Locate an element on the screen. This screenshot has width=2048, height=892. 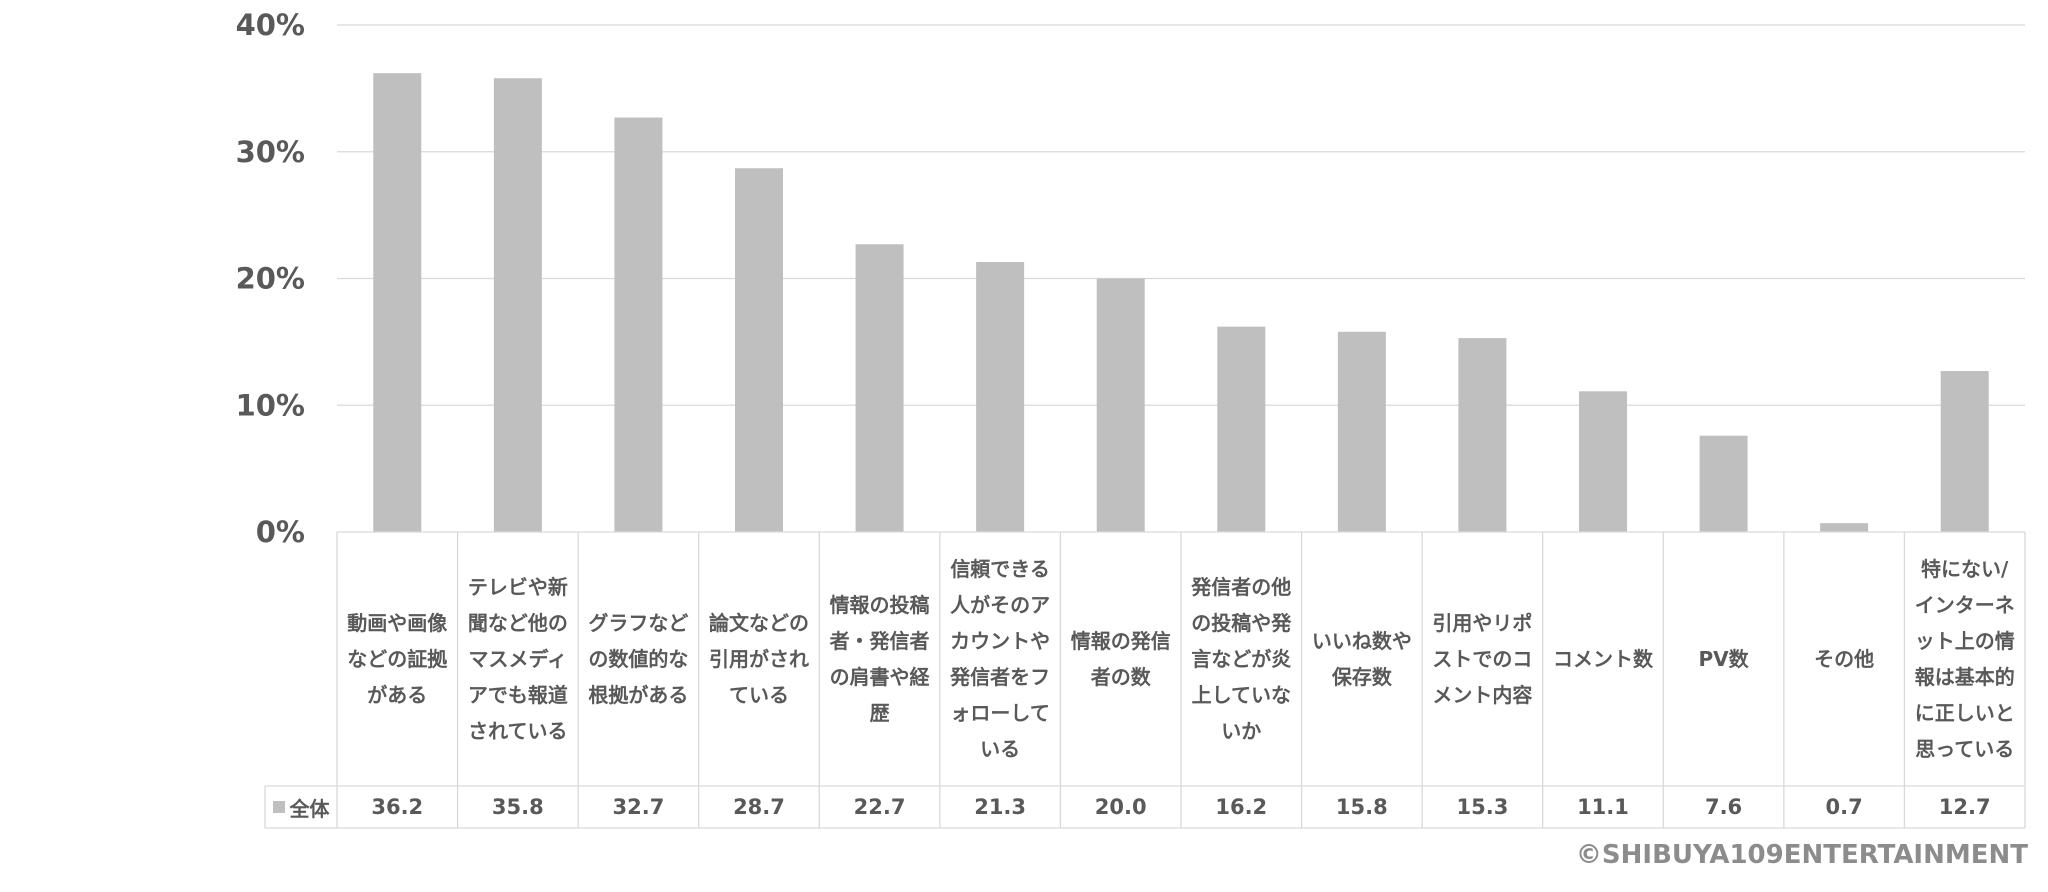
x-category-label: コメント数 is located at coordinates (1602, 659).